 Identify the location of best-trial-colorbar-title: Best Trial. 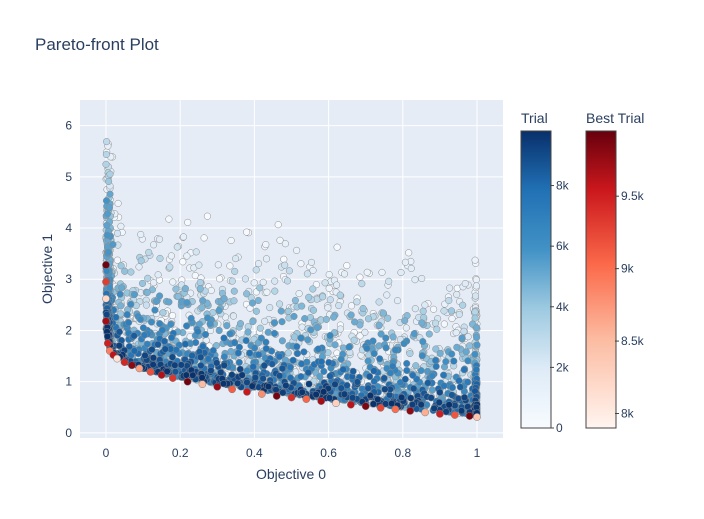
(615, 118).